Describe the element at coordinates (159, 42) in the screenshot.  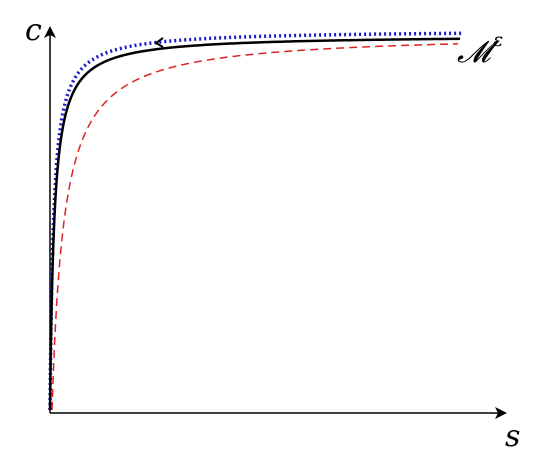
I see `flow-direction-arrow` at that location.